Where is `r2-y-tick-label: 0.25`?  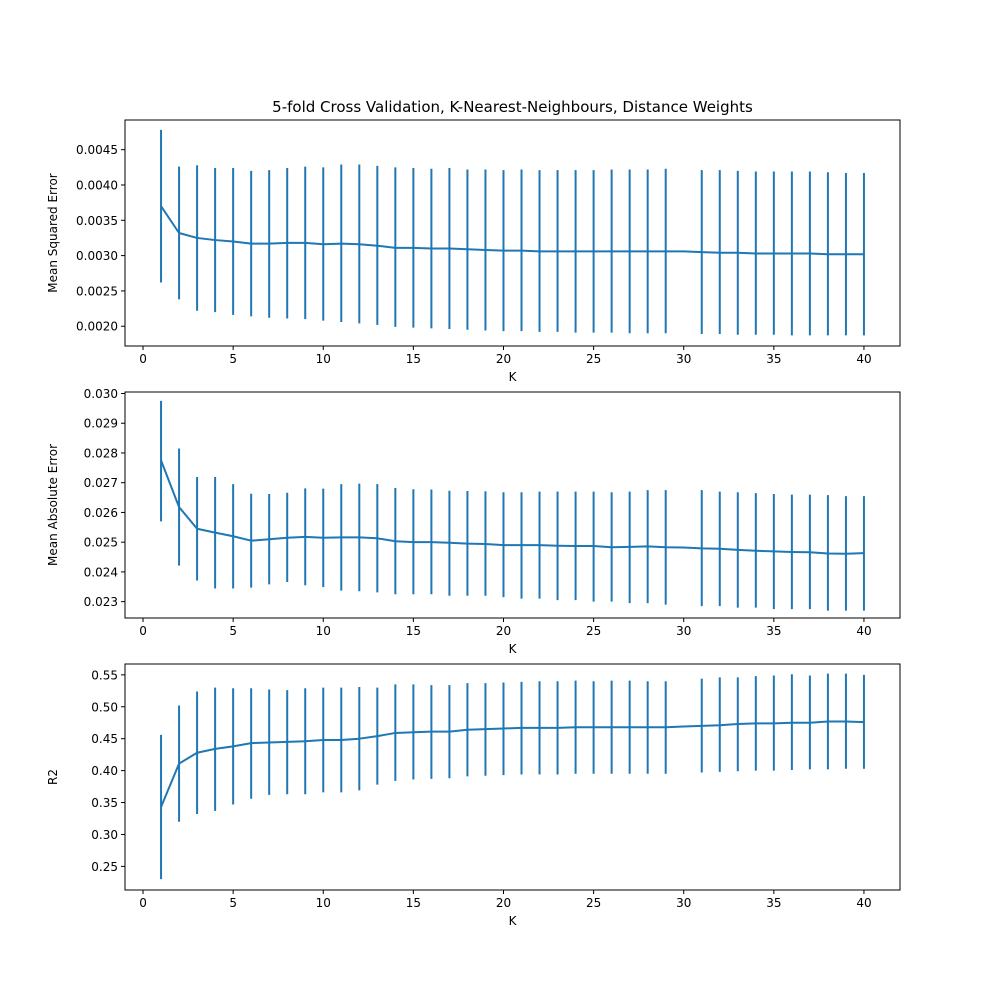
r2-y-tick-label: 0.25 is located at coordinates (104, 867).